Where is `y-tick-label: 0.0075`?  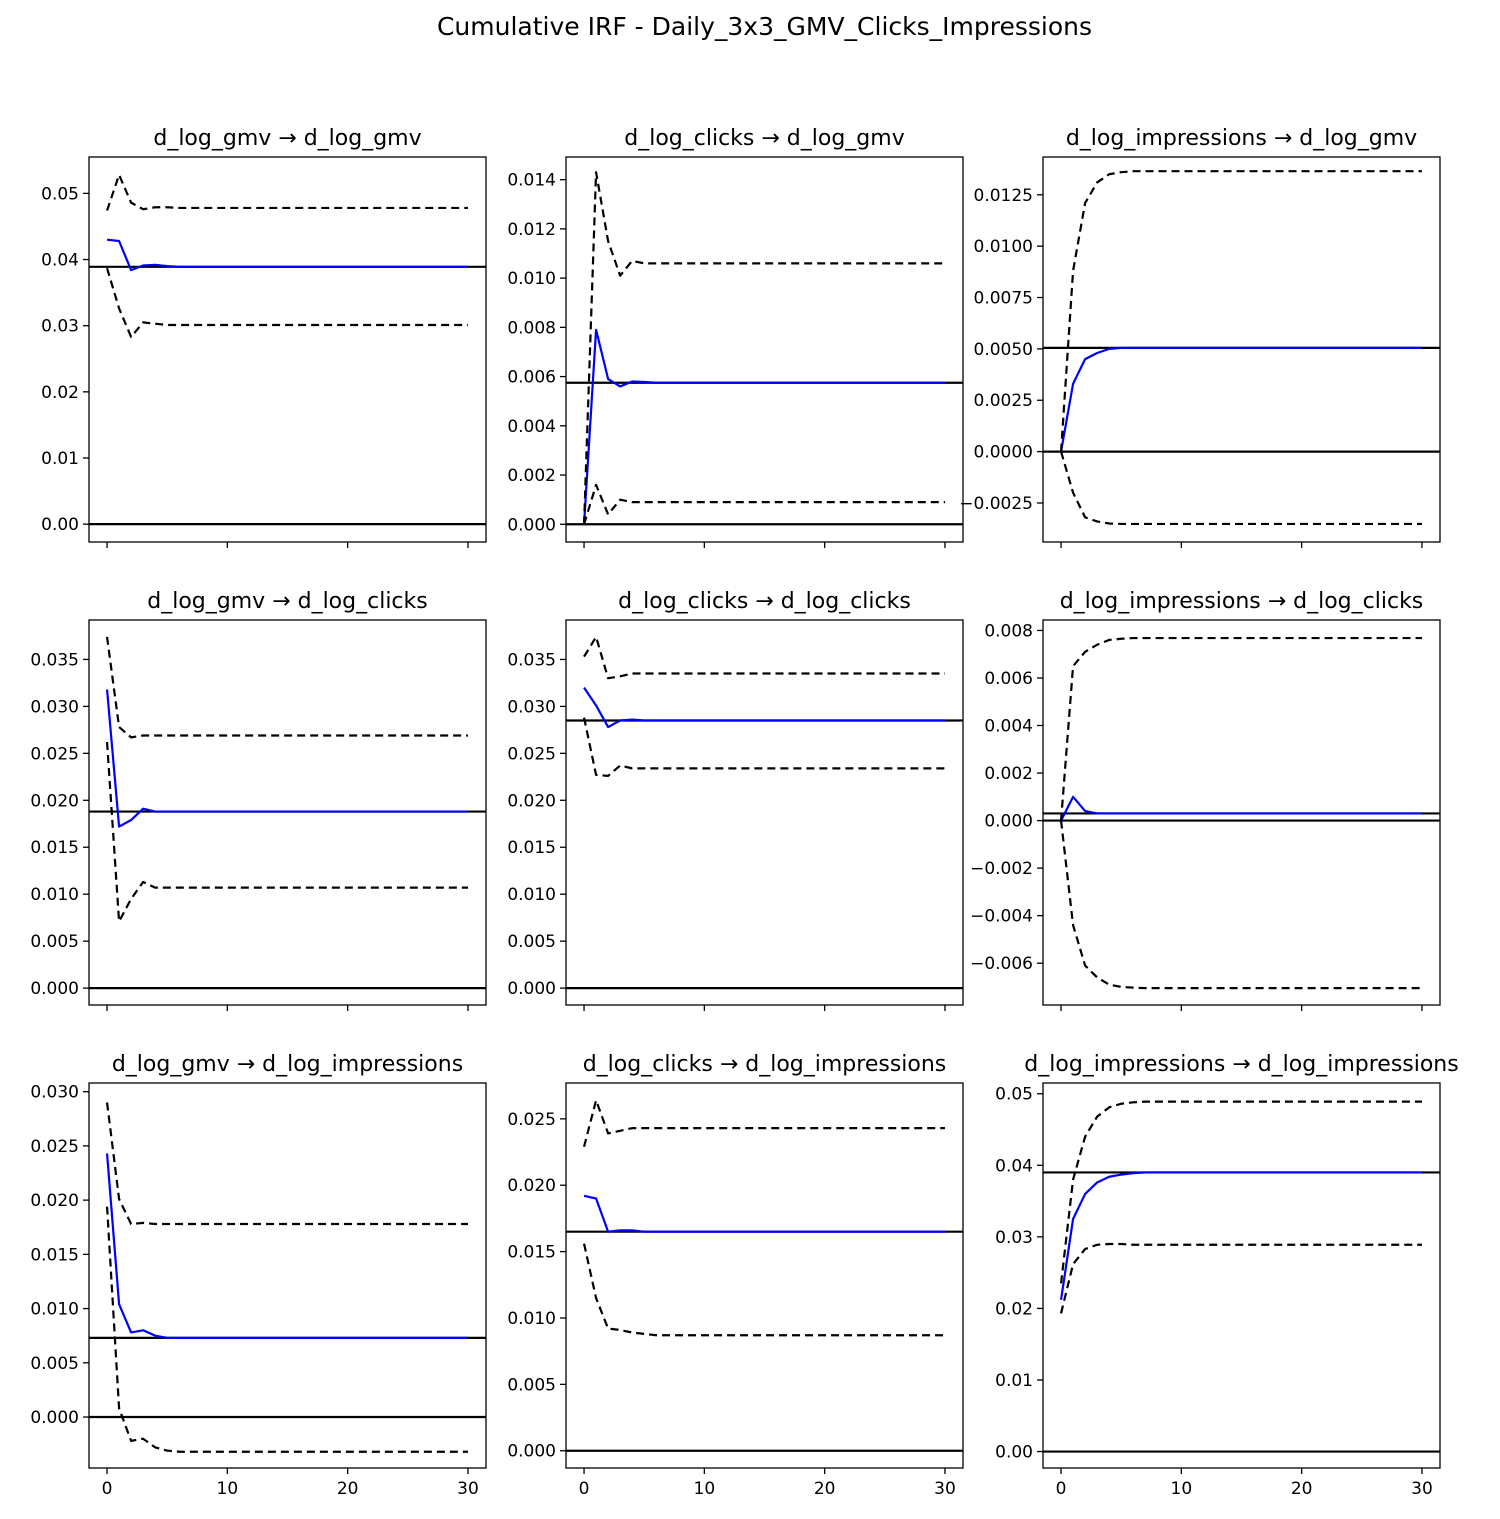 y-tick-label: 0.0075 is located at coordinates (1003, 299).